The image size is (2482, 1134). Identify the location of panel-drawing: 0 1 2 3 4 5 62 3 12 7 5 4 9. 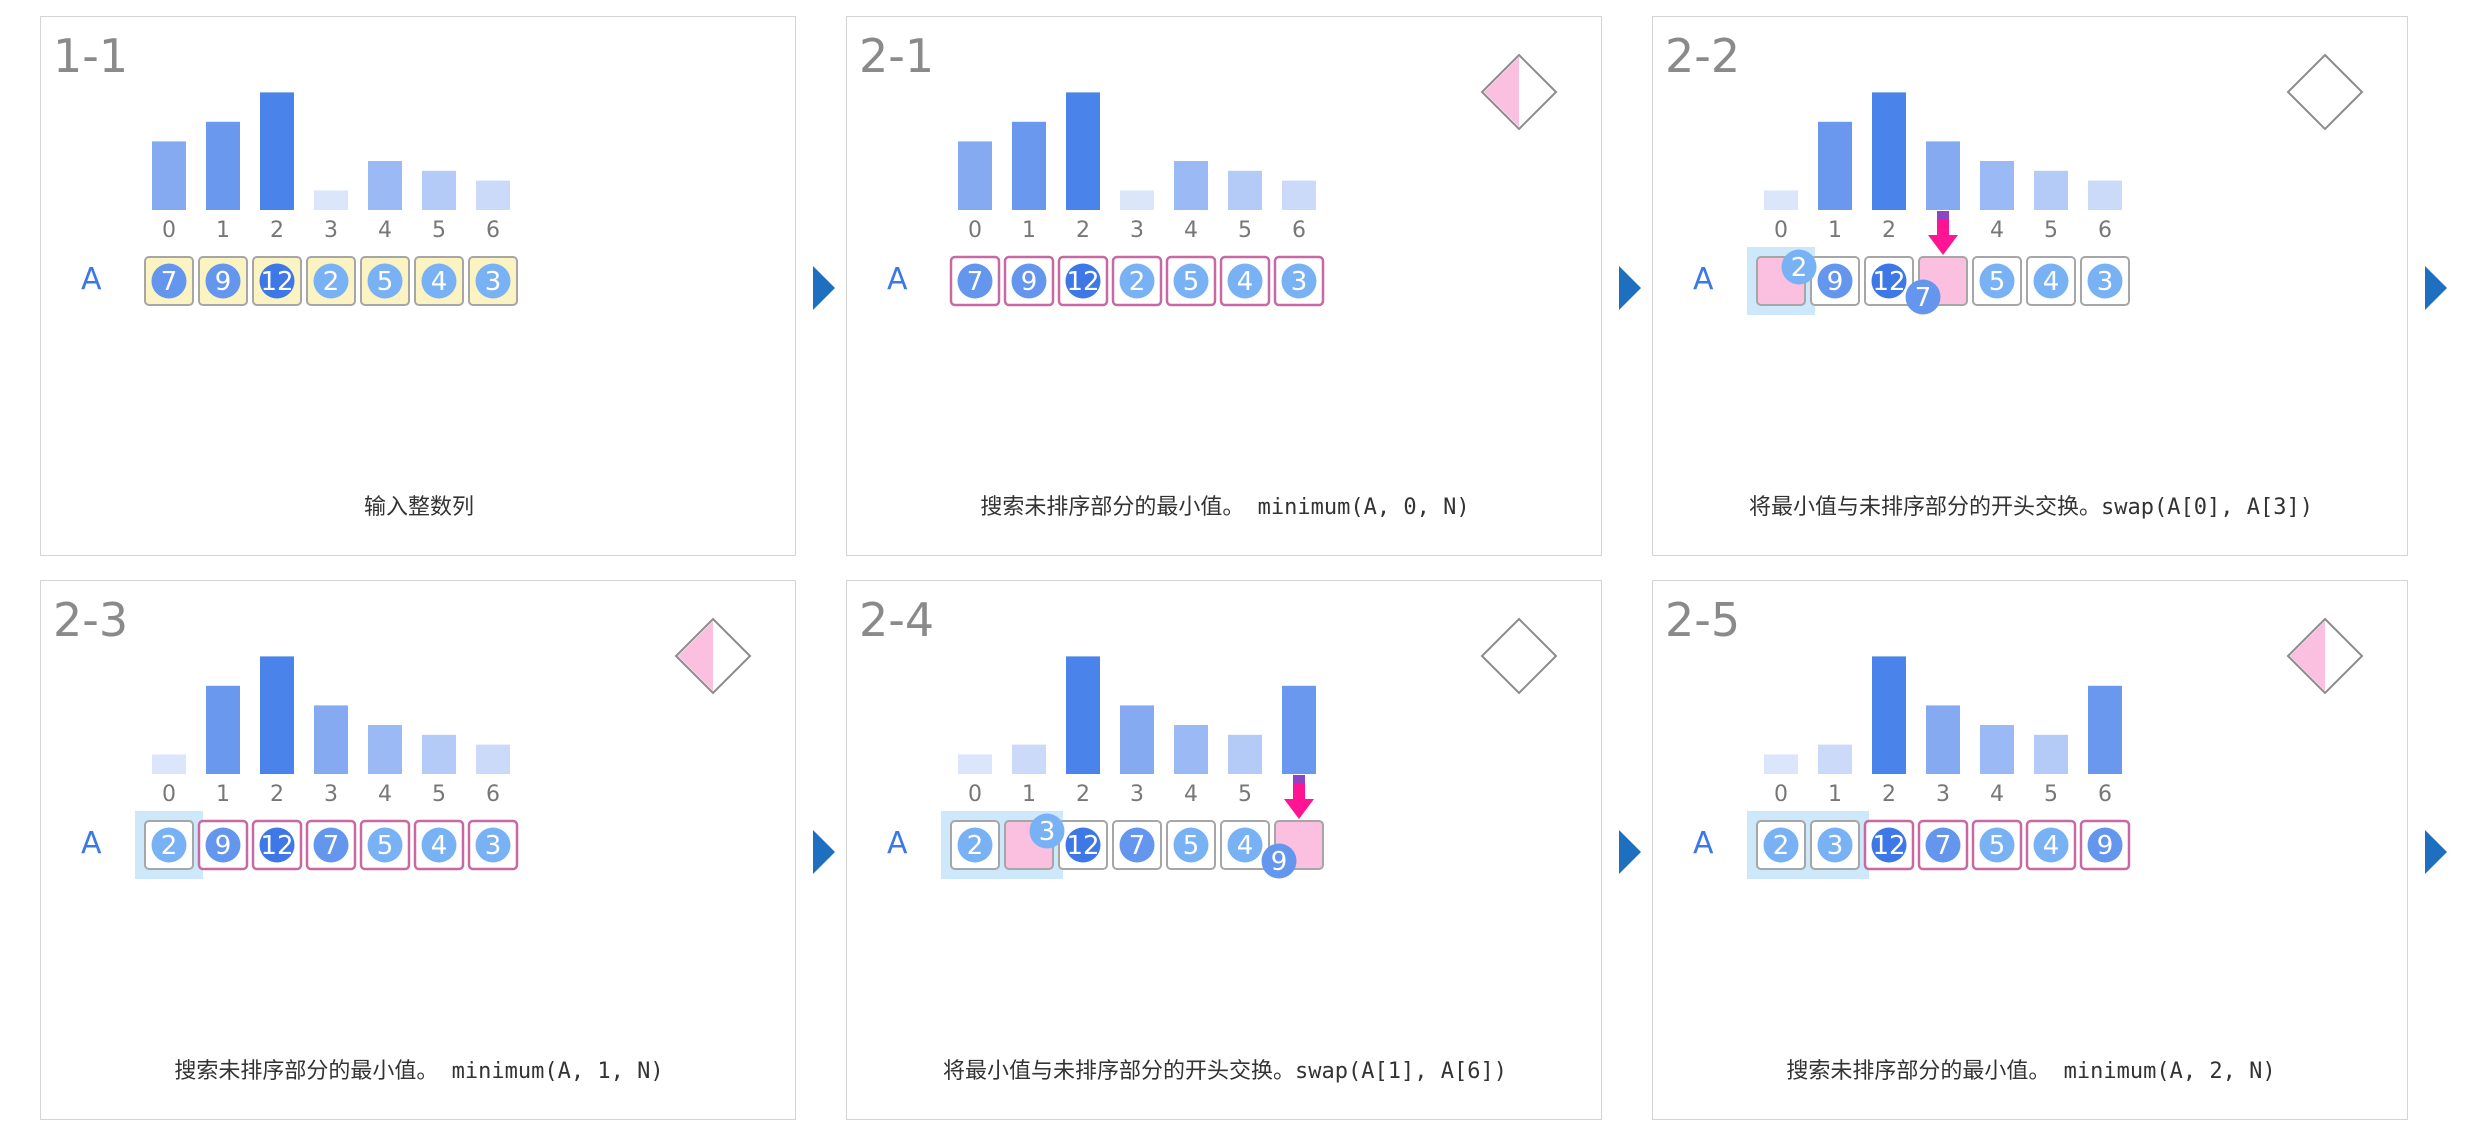
(2055, 748).